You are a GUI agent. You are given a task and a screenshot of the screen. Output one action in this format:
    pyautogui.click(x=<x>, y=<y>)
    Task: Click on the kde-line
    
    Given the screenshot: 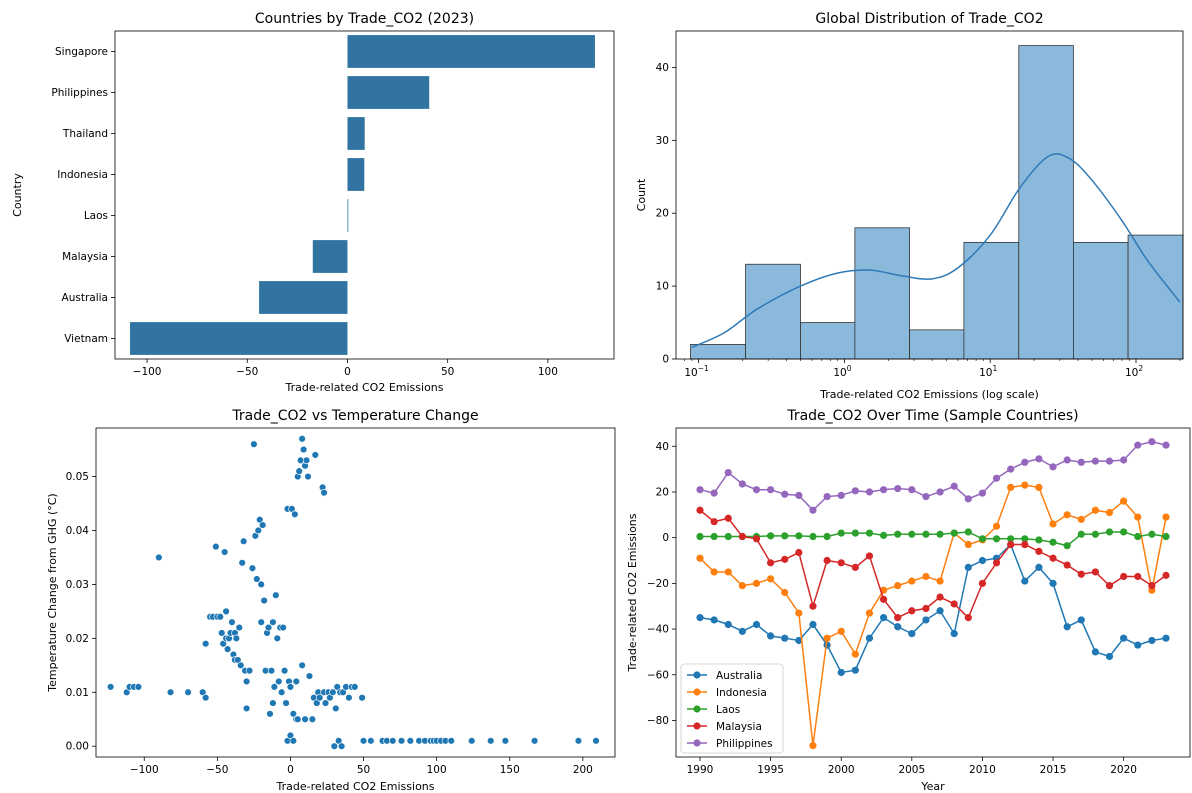 What is the action you would take?
    pyautogui.click(x=936, y=251)
    